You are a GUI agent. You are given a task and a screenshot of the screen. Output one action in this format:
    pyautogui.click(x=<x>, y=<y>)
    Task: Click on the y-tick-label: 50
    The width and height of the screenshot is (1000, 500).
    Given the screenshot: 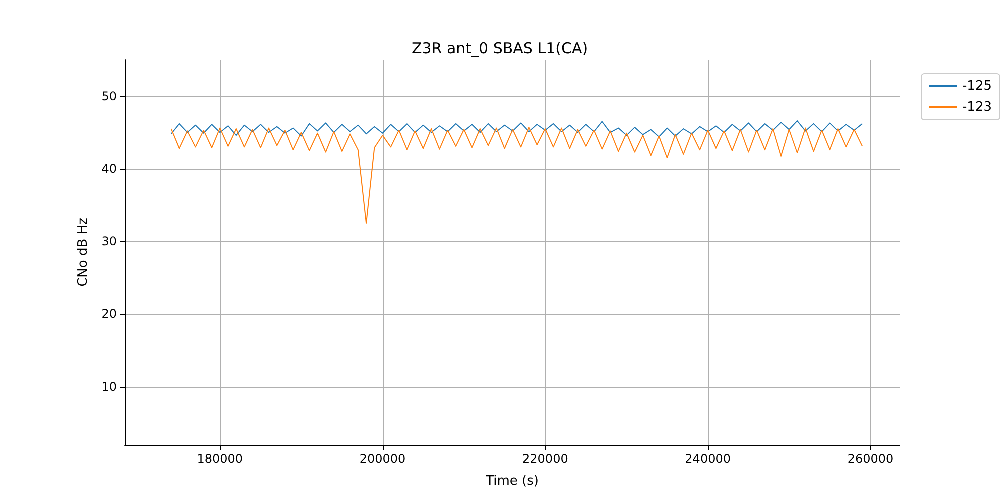 What is the action you would take?
    pyautogui.click(x=109, y=96)
    